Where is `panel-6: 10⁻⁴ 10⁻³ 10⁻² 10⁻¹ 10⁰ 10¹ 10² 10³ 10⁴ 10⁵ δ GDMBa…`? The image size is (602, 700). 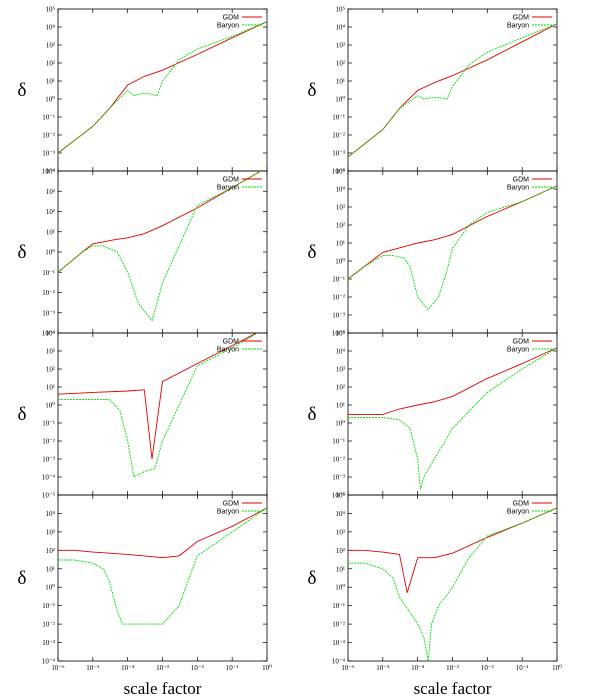
panel-6: 10⁻⁴ 10⁻³ 10⁻² 10⁻¹ 10⁰ 10¹ 10² 10³ 10⁴ 10⁵ δ GDMBa… is located at coordinates (433, 415).